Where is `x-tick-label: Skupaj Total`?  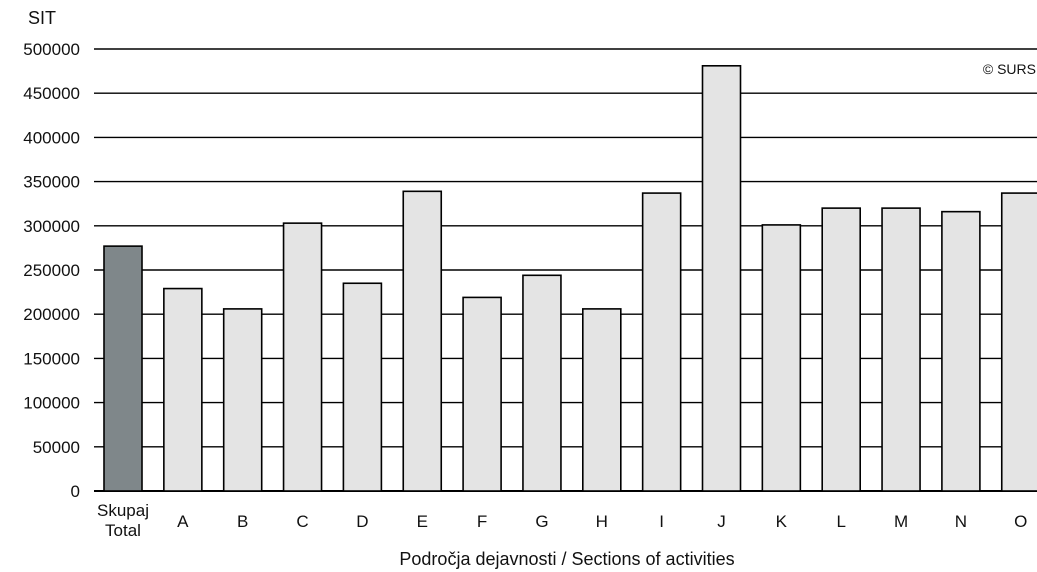
x-tick-label: Skupaj Total is located at coordinates (123, 520).